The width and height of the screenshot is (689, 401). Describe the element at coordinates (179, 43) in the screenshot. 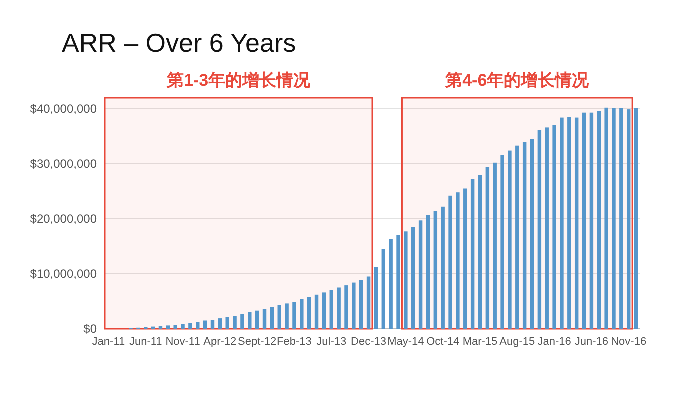

I see `chart-title: ARR – Over 6 Years` at that location.